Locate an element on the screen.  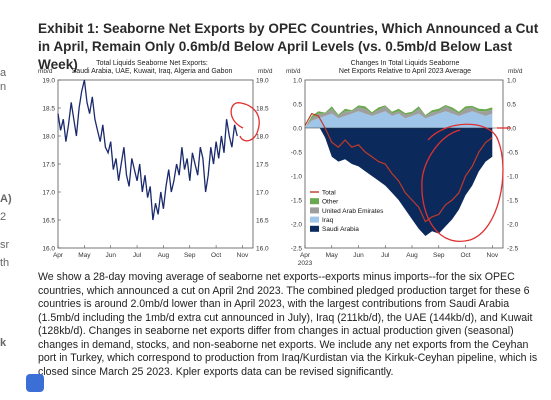
edge-glyph-3: A) is located at coordinates (6, 199).